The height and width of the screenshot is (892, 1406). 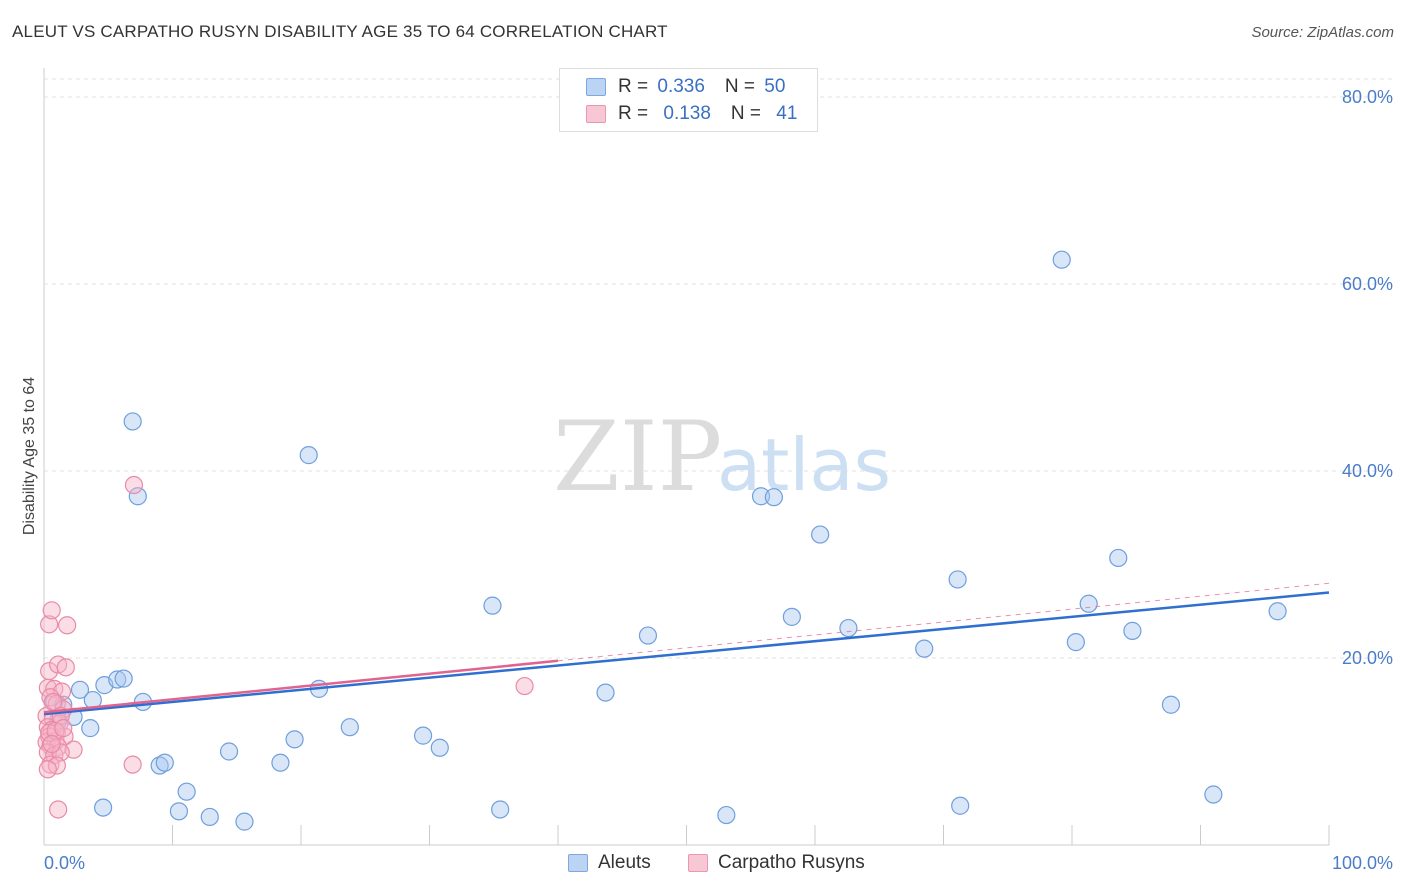 I want to click on watermark-zip: ZIP, so click(x=637, y=457).